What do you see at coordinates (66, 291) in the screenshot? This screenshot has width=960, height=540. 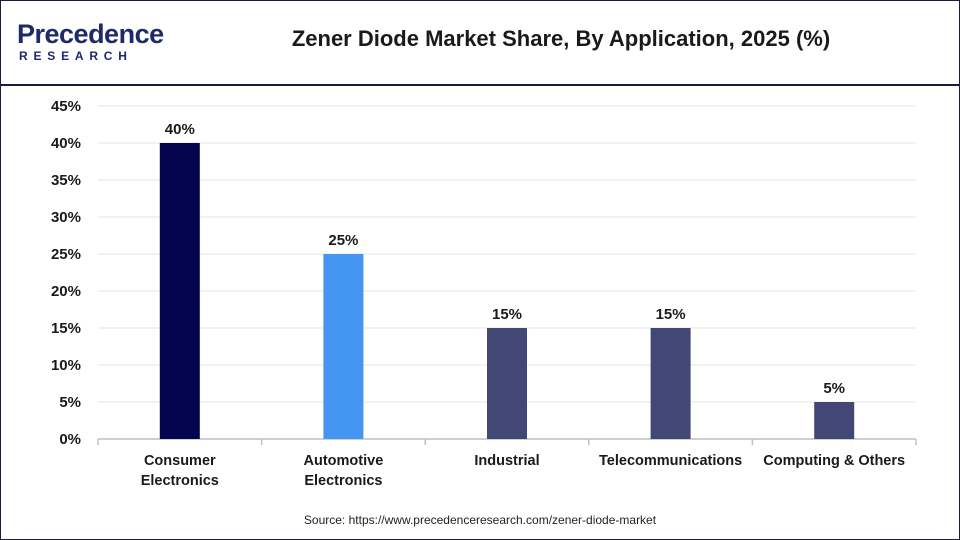 I see `y-tick-label: 20%` at bounding box center [66, 291].